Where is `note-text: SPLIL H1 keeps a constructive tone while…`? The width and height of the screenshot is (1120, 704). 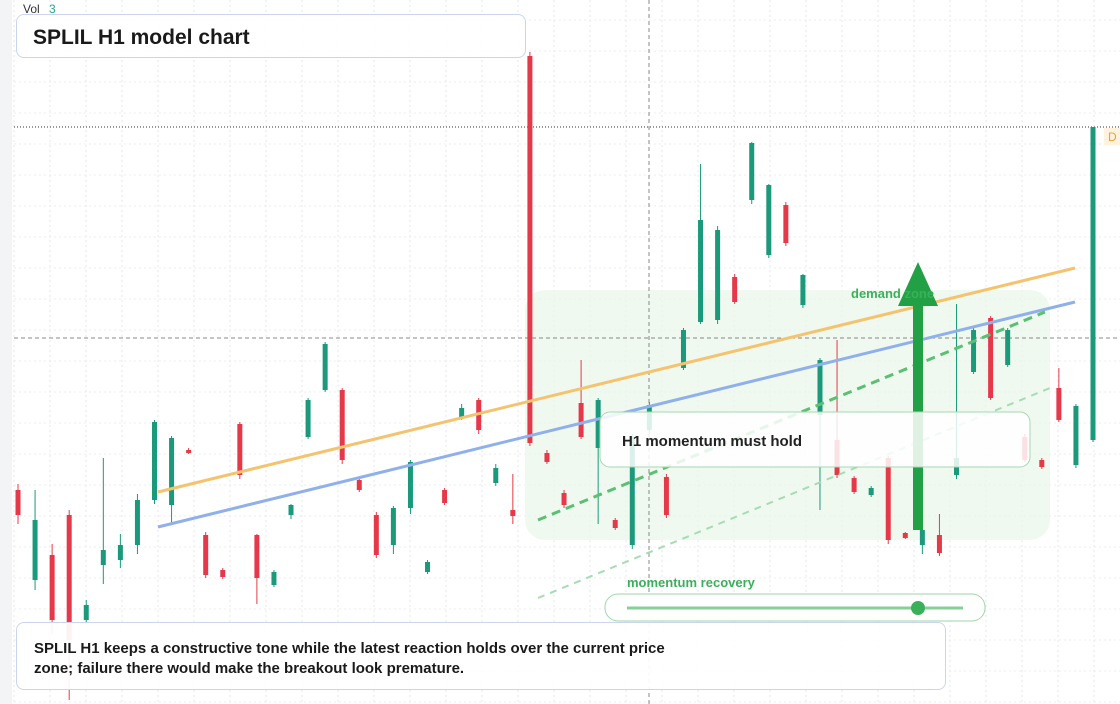 note-text: SPLIL H1 keeps a constructive tone while… is located at coordinates (349, 658).